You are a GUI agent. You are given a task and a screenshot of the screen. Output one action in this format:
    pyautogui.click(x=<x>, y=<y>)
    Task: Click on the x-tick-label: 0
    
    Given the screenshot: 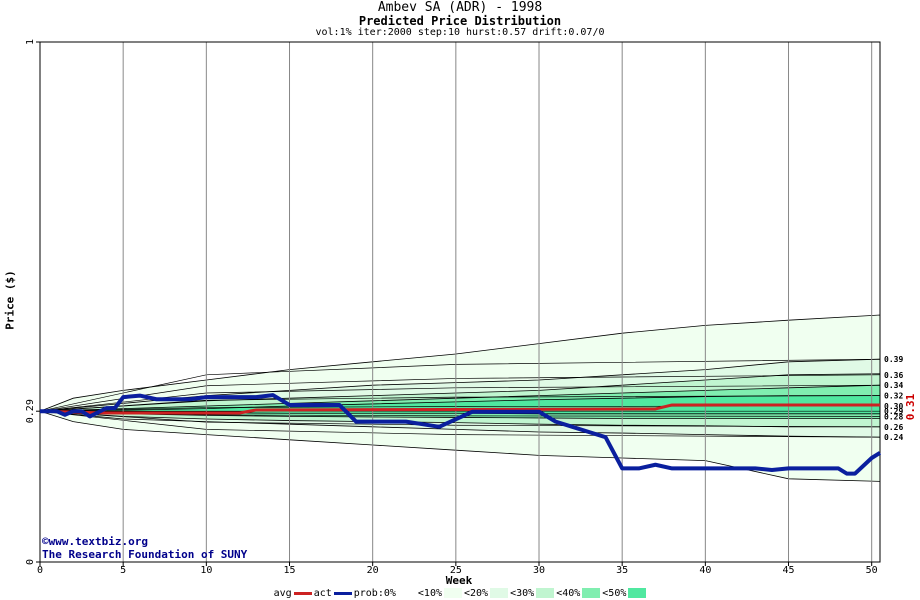 What is the action you would take?
    pyautogui.click(x=40, y=570)
    